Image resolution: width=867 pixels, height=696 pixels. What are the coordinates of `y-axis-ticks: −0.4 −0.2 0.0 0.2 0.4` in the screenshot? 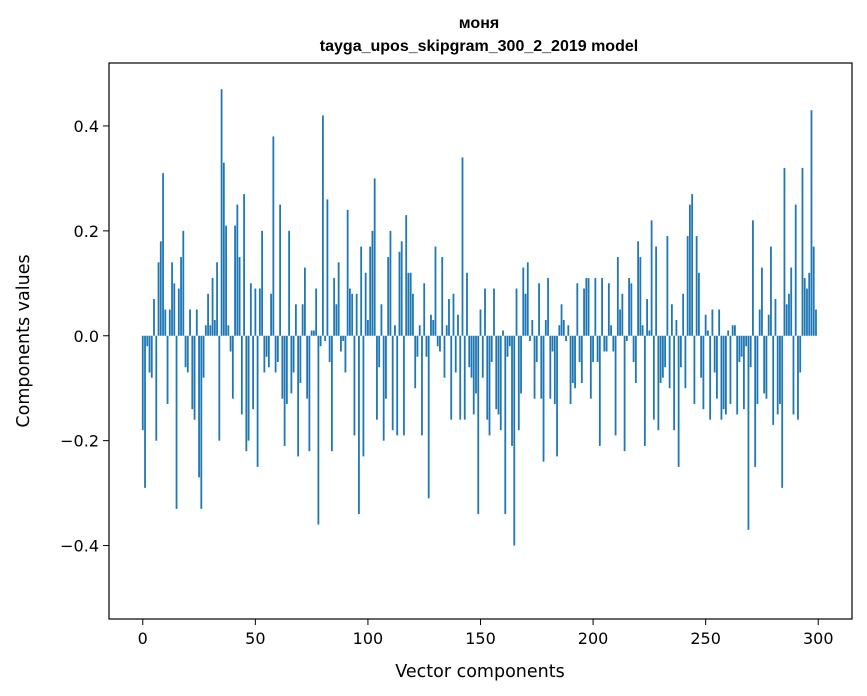 It's located at (84, 336).